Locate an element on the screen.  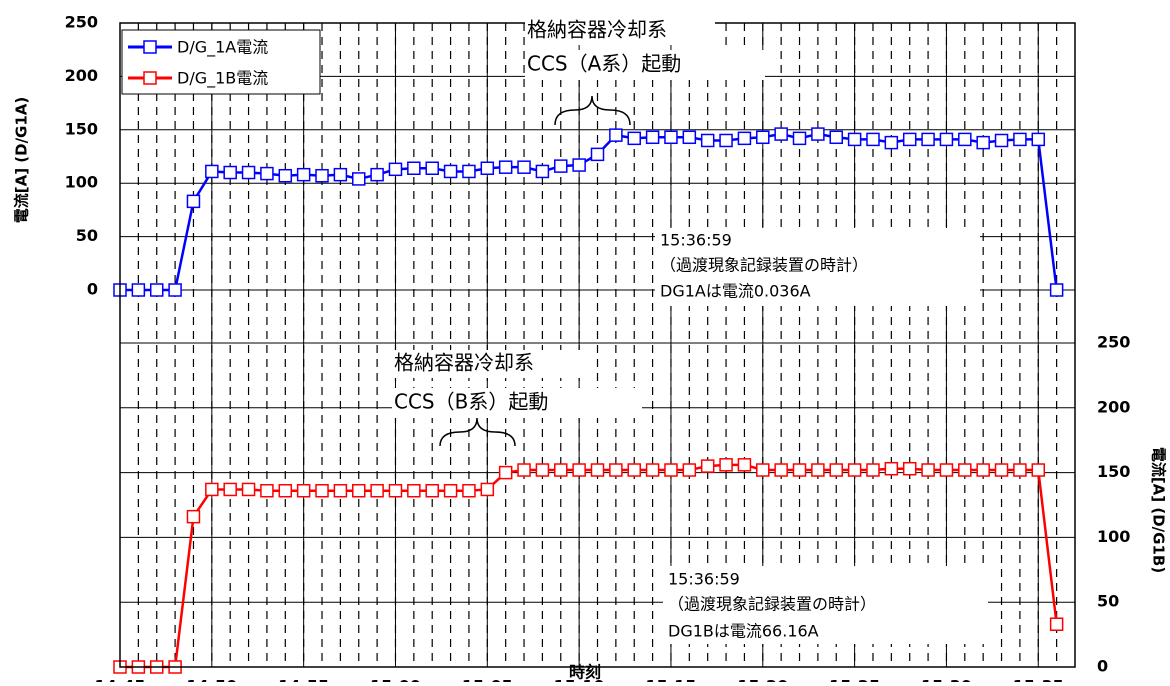
x-tick-label: 14:45 is located at coordinates (120, 680).